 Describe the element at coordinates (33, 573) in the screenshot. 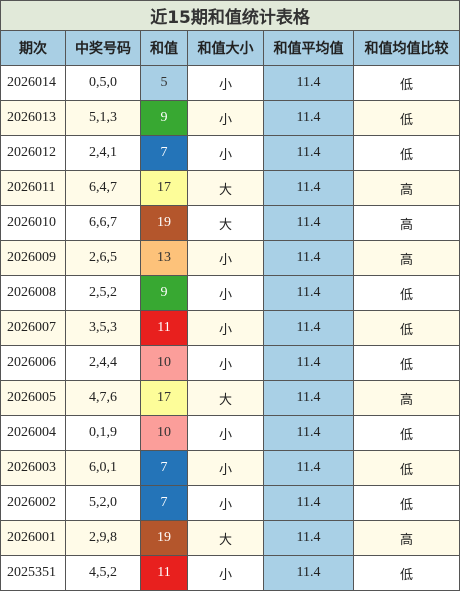

I see `period-cell: 2025351` at that location.